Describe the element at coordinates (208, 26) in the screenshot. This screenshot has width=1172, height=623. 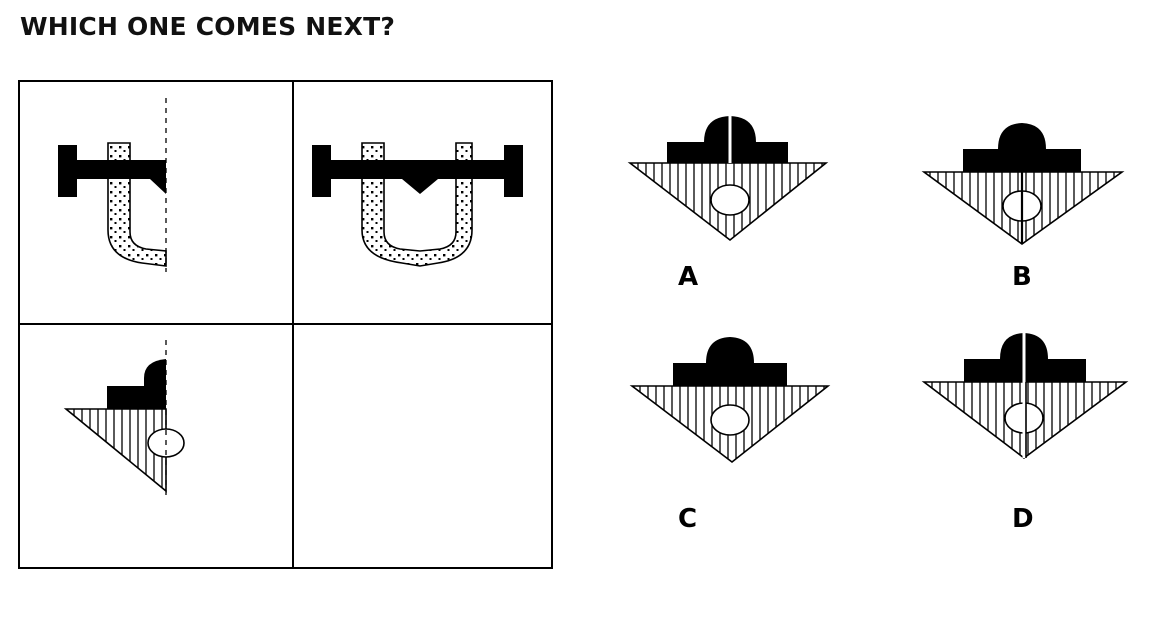
I see `question-title: WHICH ONE COMES NEXT?` at that location.